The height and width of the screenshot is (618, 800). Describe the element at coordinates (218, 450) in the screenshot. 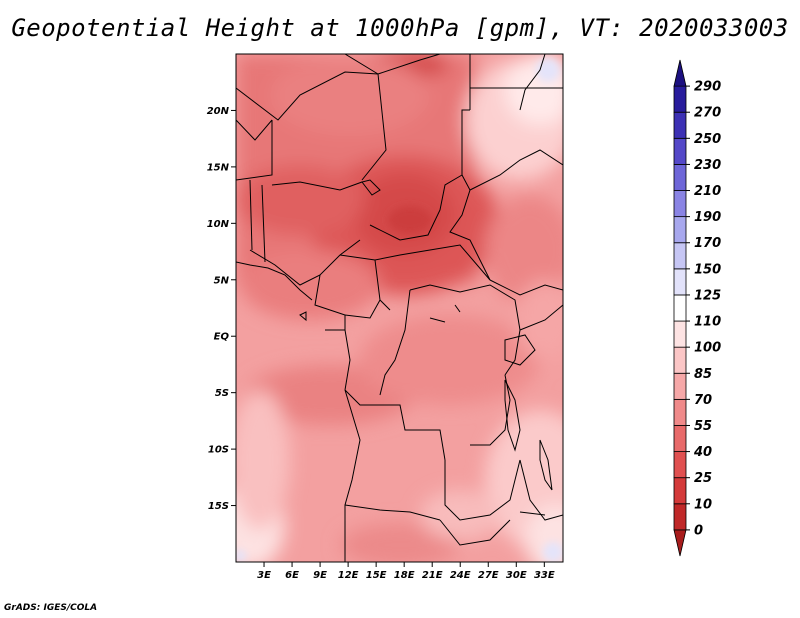

I see `lat-tick-label: 10S` at that location.